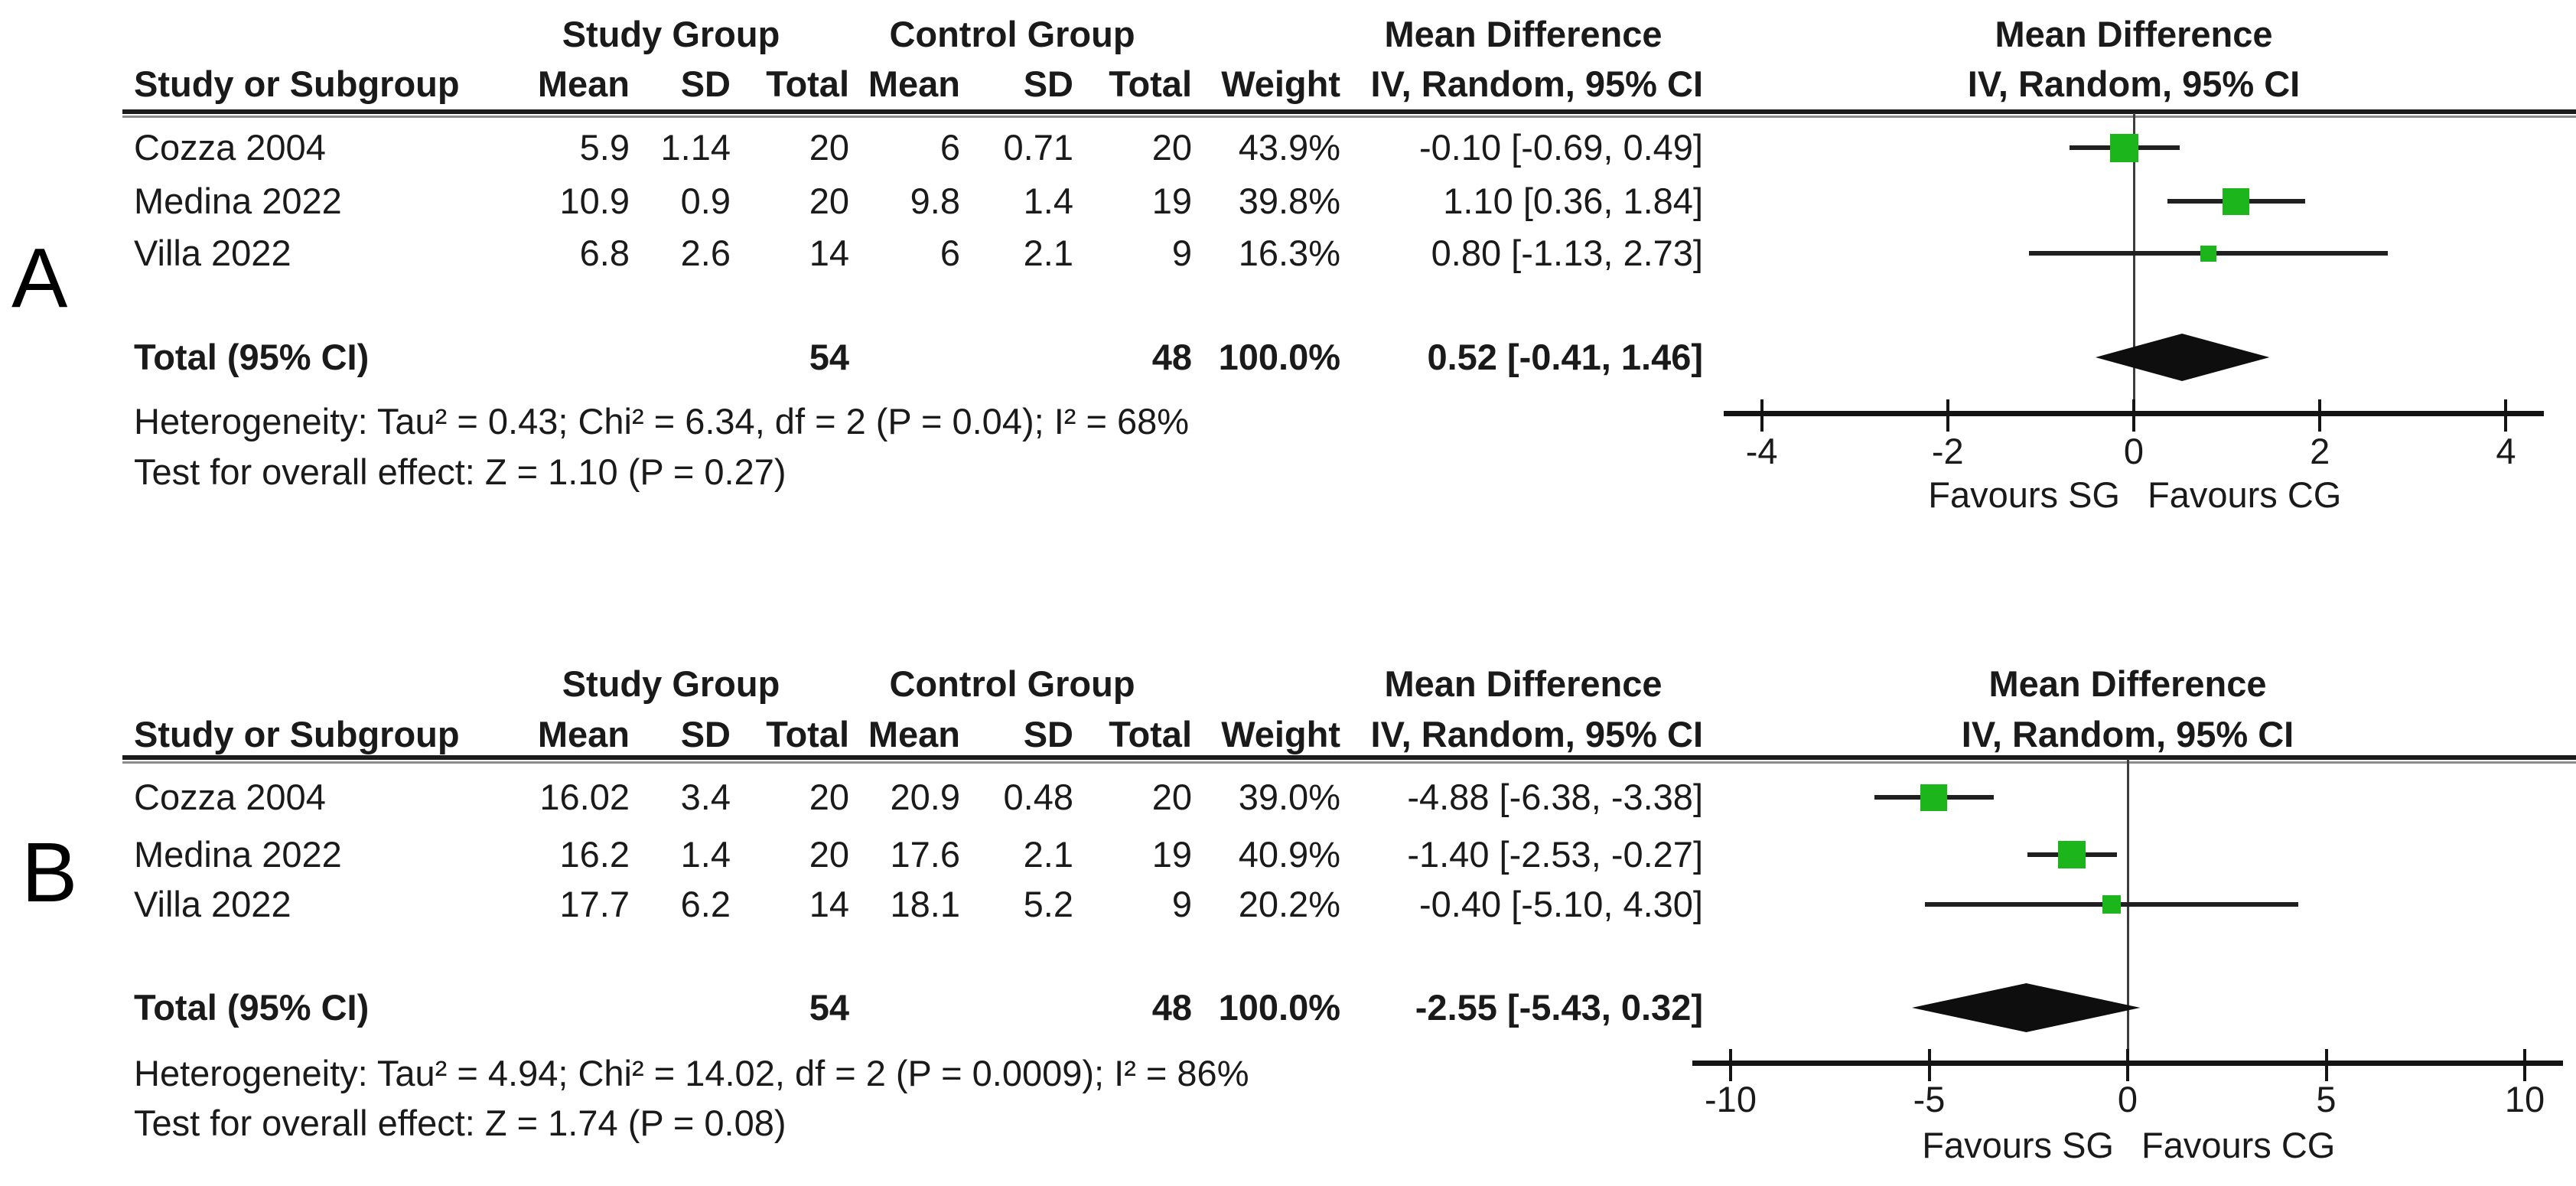 The width and height of the screenshot is (2576, 1186). I want to click on control-group-sd: 0.48, so click(1038, 797).